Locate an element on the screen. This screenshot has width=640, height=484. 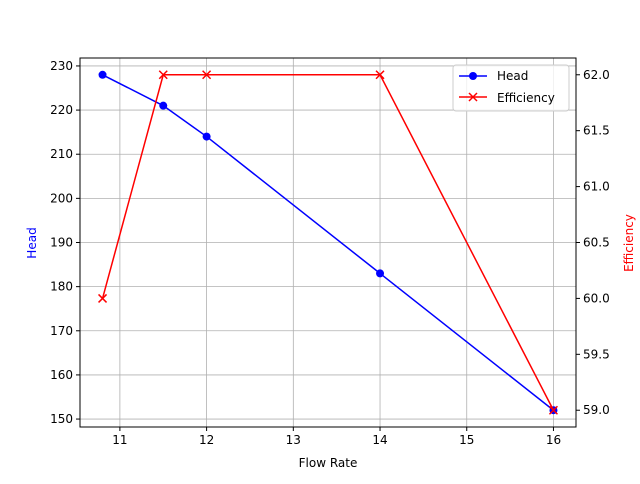
x-tick-label: 15 is located at coordinates (466, 440).